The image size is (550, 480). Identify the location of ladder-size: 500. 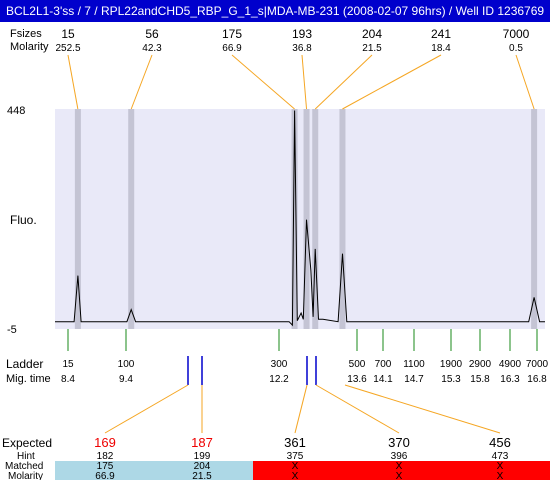
(357, 364).